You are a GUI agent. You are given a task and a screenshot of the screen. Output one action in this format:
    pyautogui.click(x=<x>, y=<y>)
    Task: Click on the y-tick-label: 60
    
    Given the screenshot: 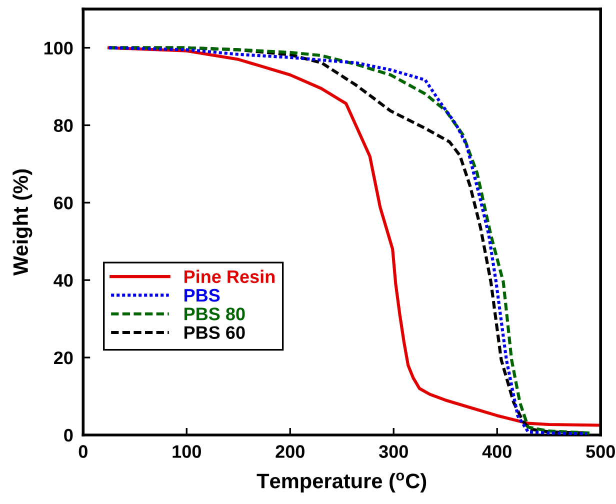 What is the action you would take?
    pyautogui.click(x=63, y=203)
    